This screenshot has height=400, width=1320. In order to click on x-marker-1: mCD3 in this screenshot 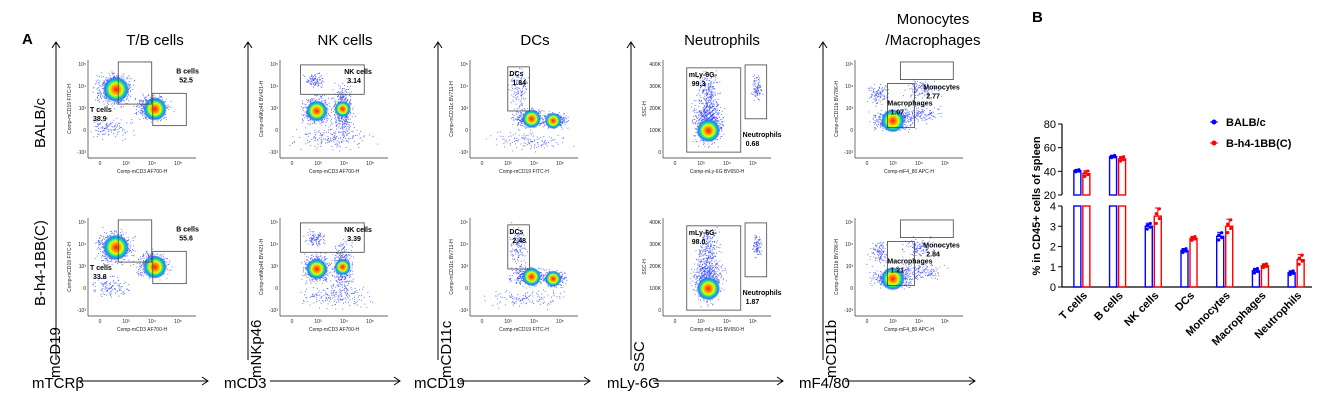, I will do `click(245, 383)`.